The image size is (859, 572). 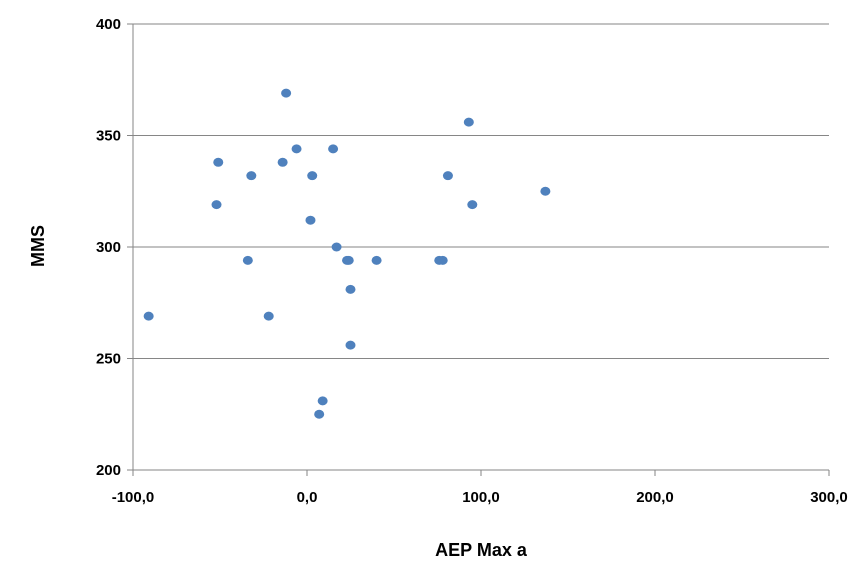 What do you see at coordinates (108, 247) in the screenshot?
I see `y-tick-label-2: 300` at bounding box center [108, 247].